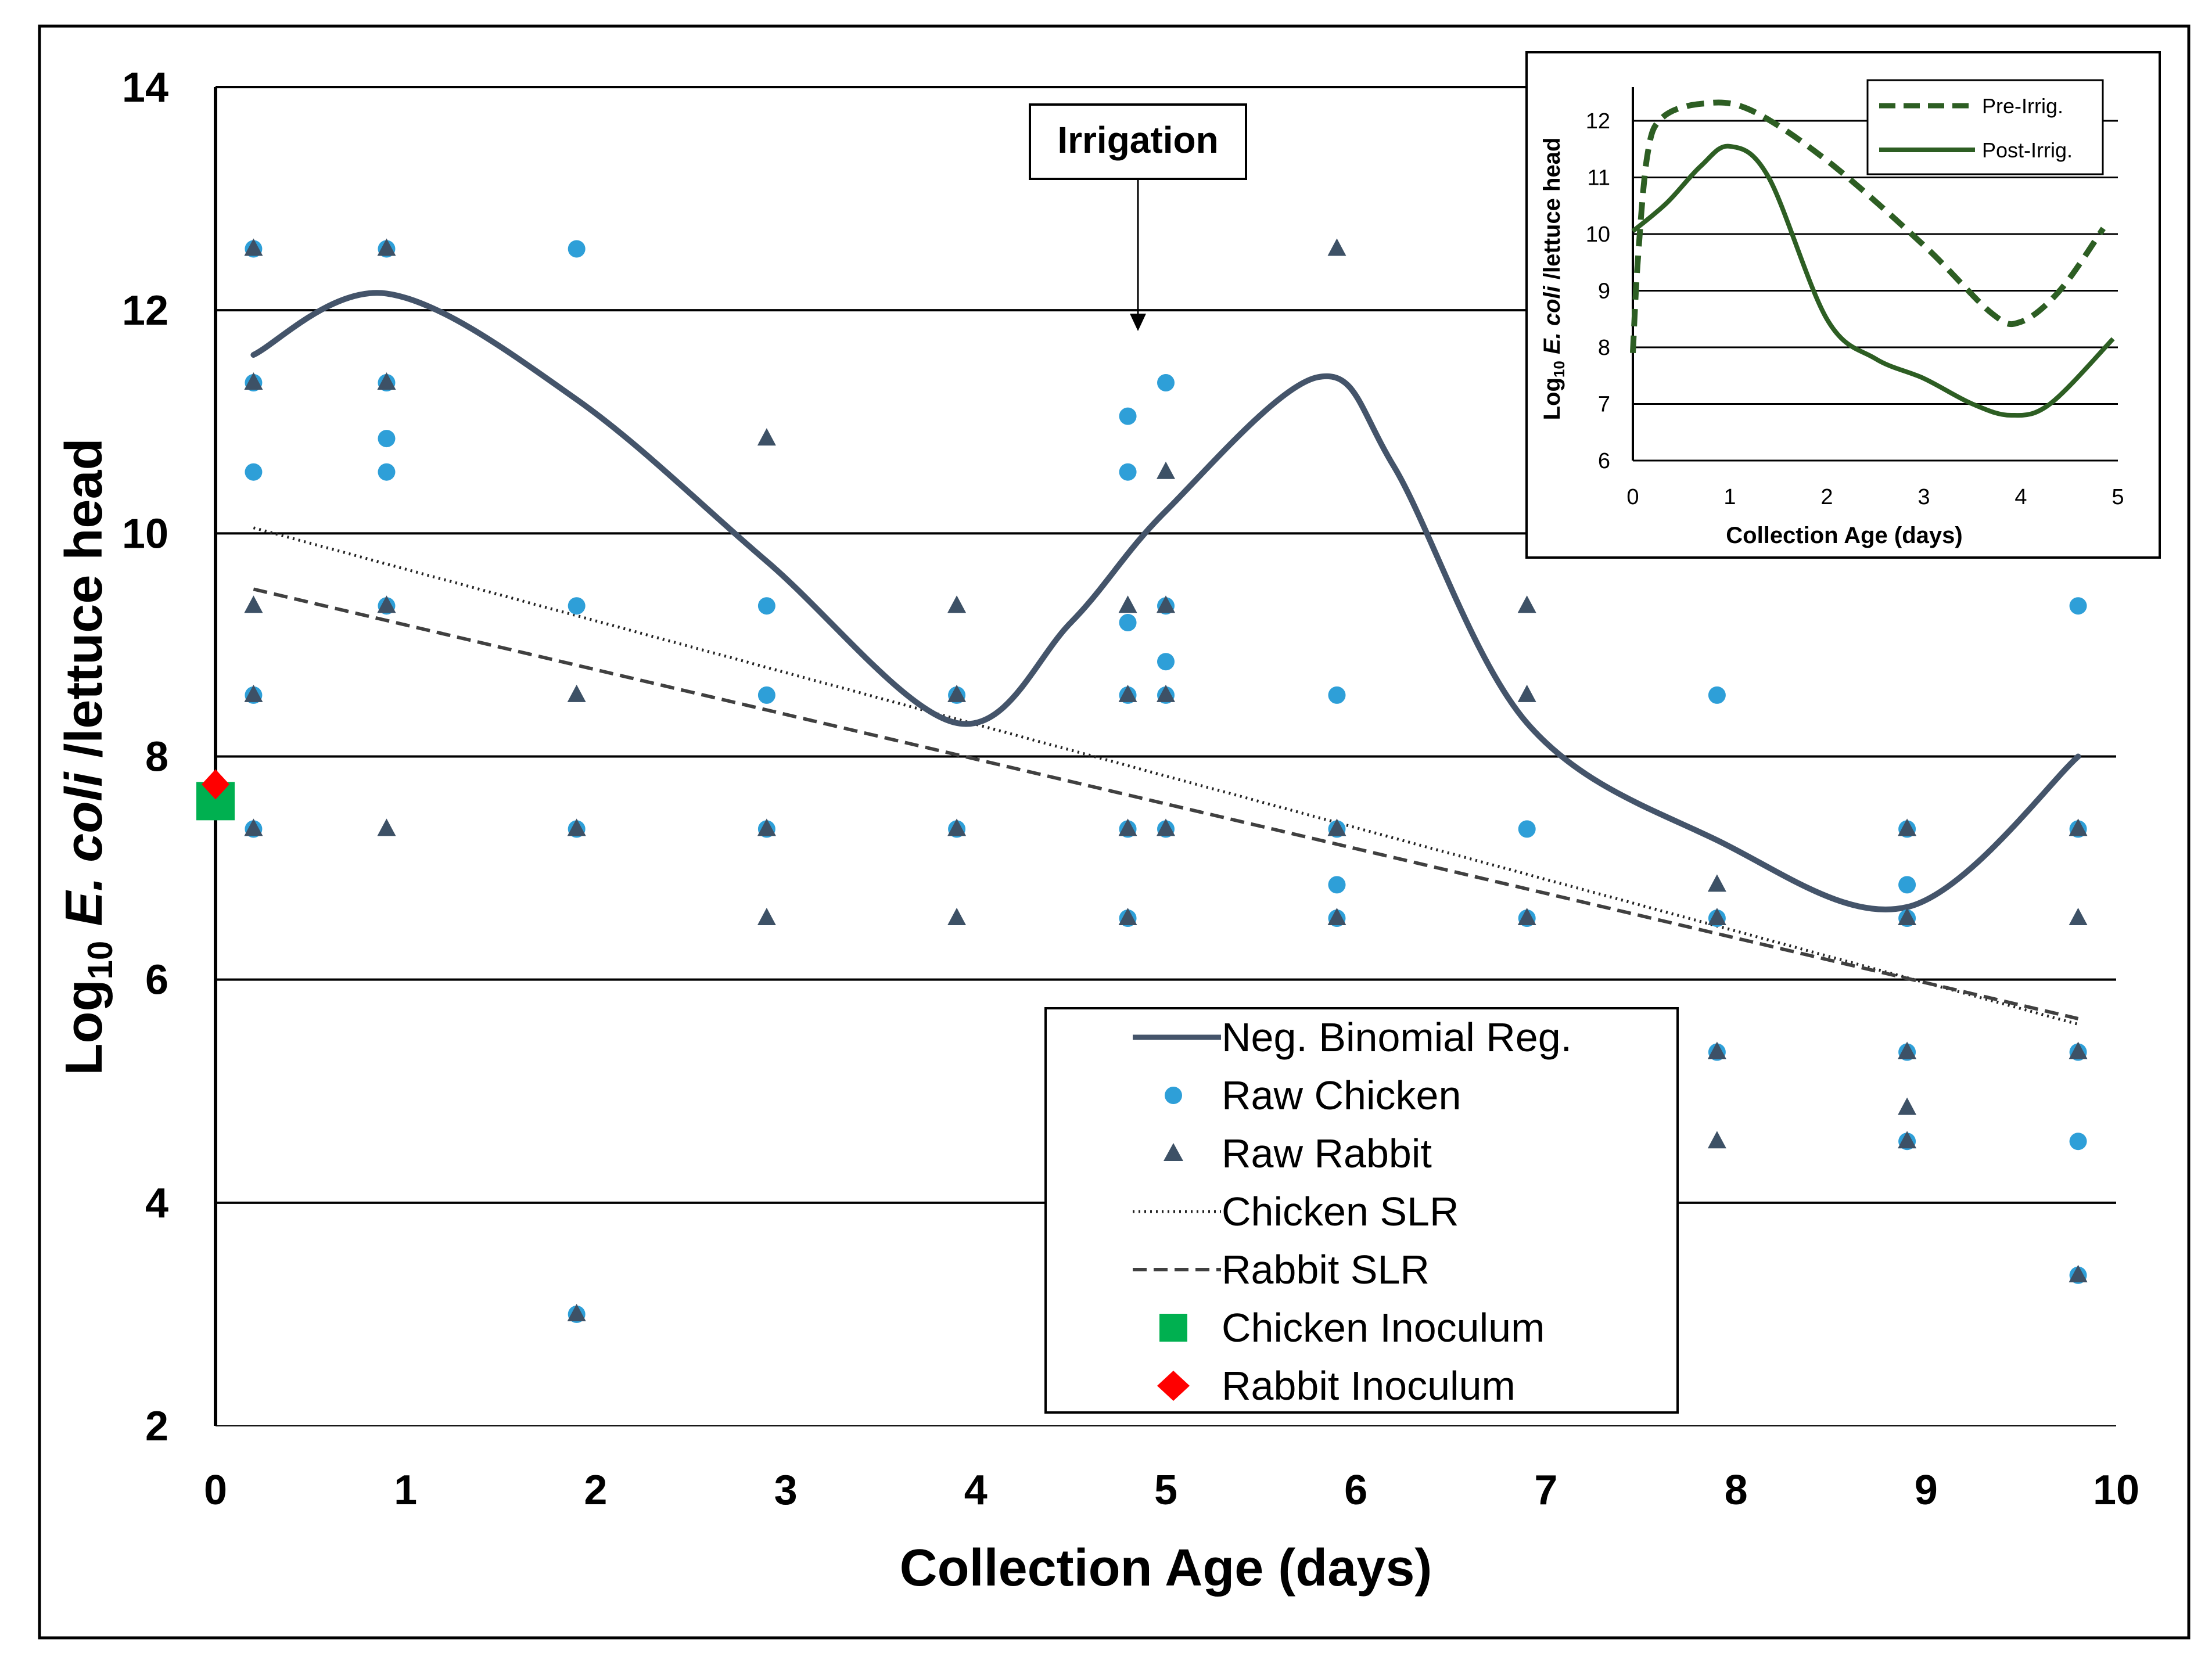  I want to click on inset-series-post-irrig, so click(1873, 280).